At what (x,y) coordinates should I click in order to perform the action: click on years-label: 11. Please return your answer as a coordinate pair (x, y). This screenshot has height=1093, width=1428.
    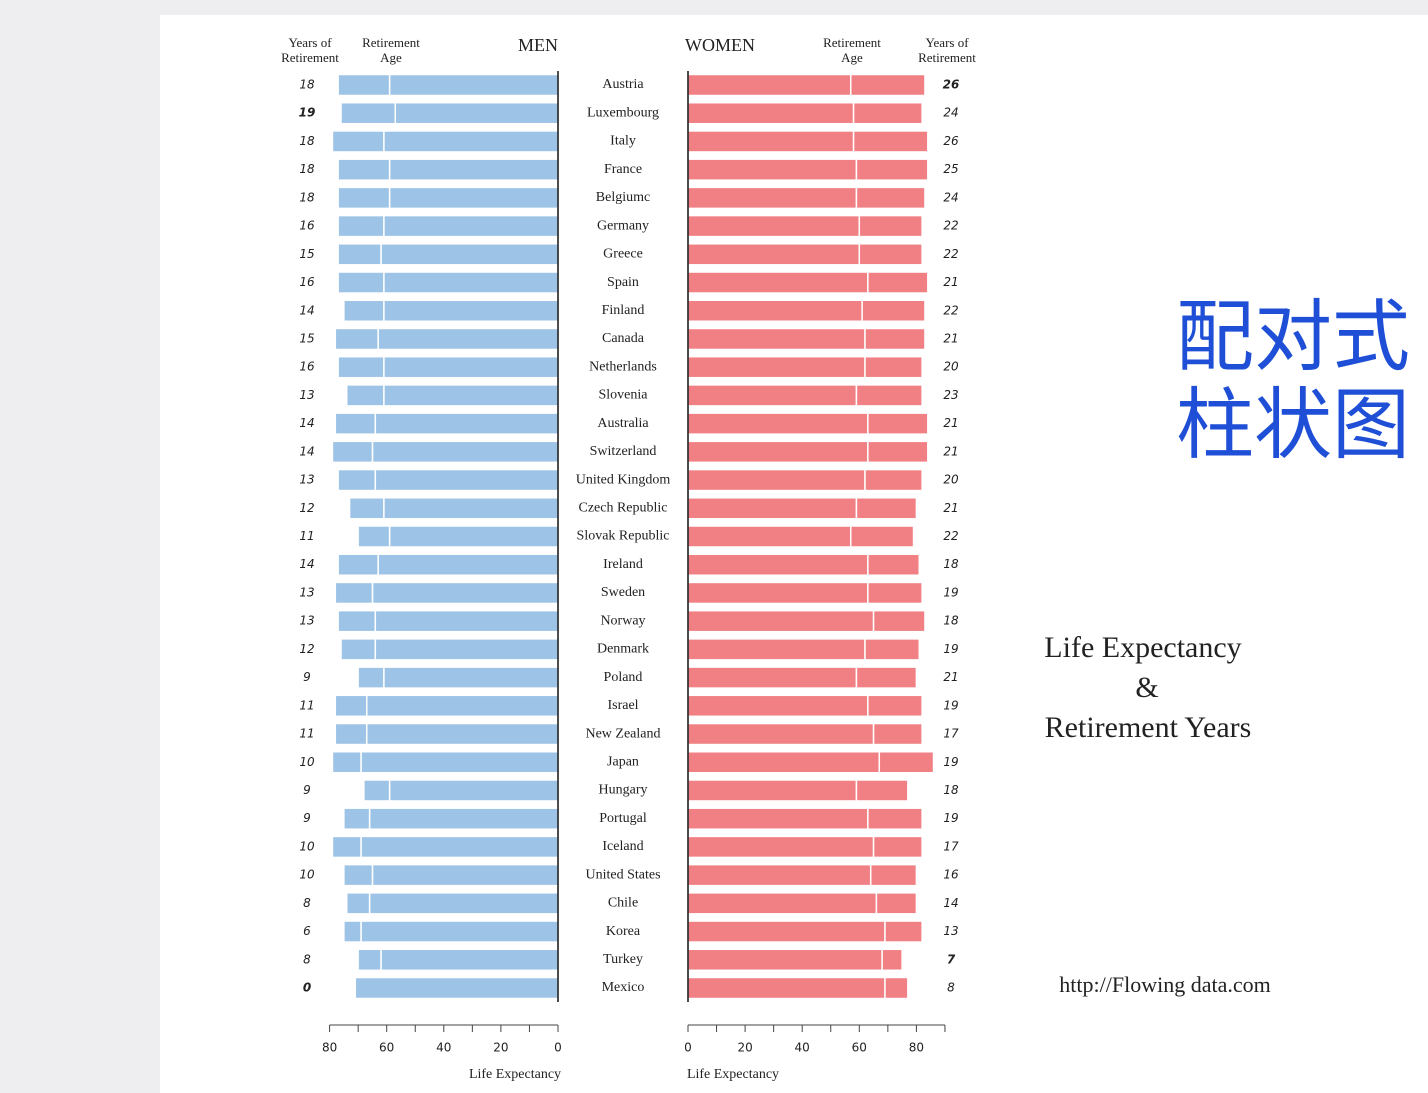
    Looking at the image, I should click on (306, 734).